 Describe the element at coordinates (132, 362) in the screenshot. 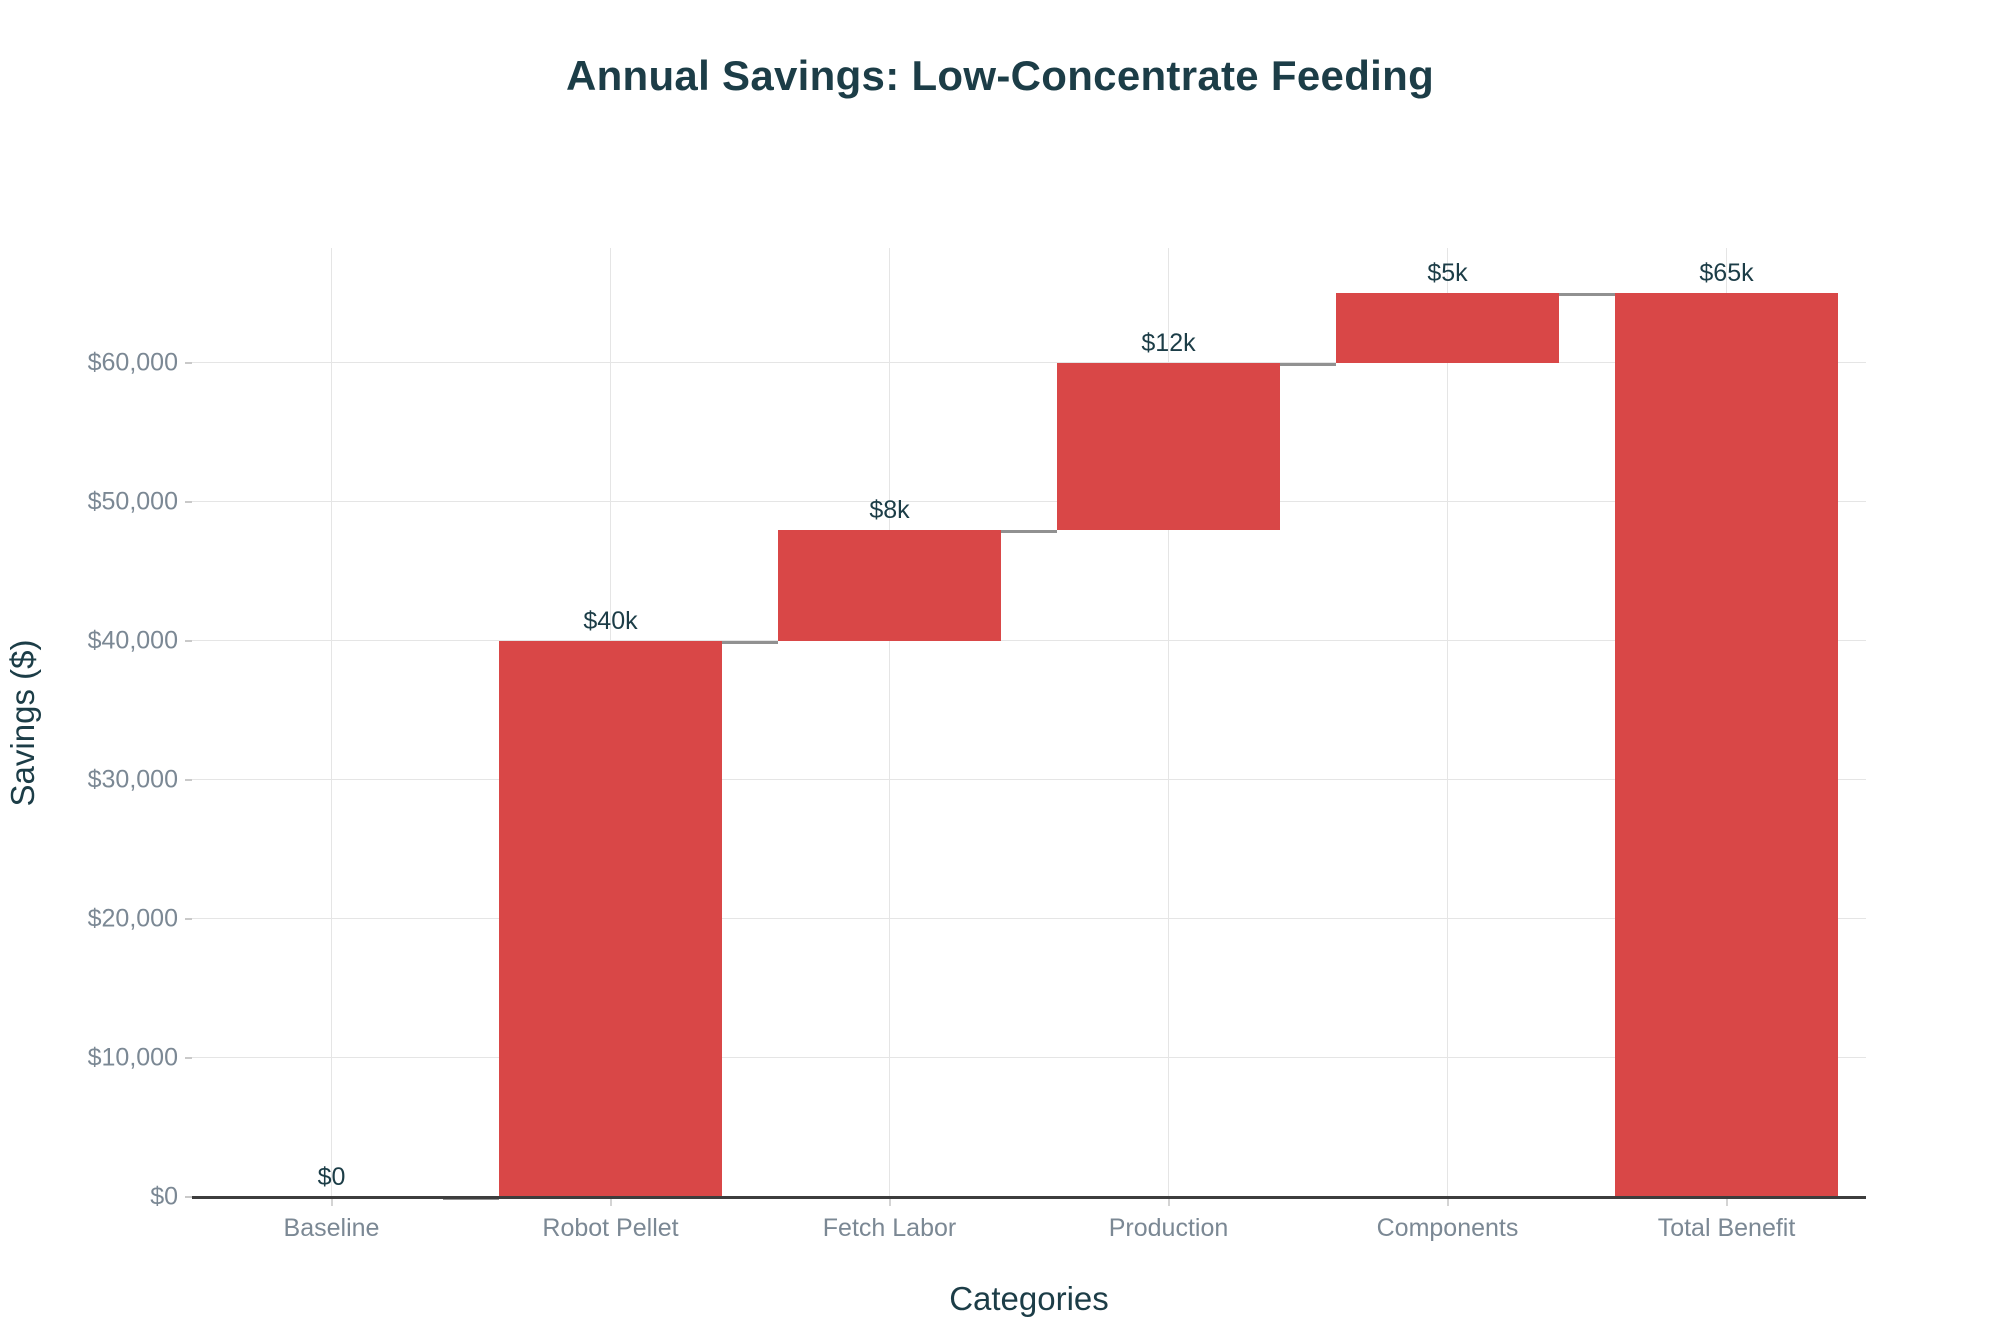

I see `y-tick-label-60-000: $60,000` at that location.